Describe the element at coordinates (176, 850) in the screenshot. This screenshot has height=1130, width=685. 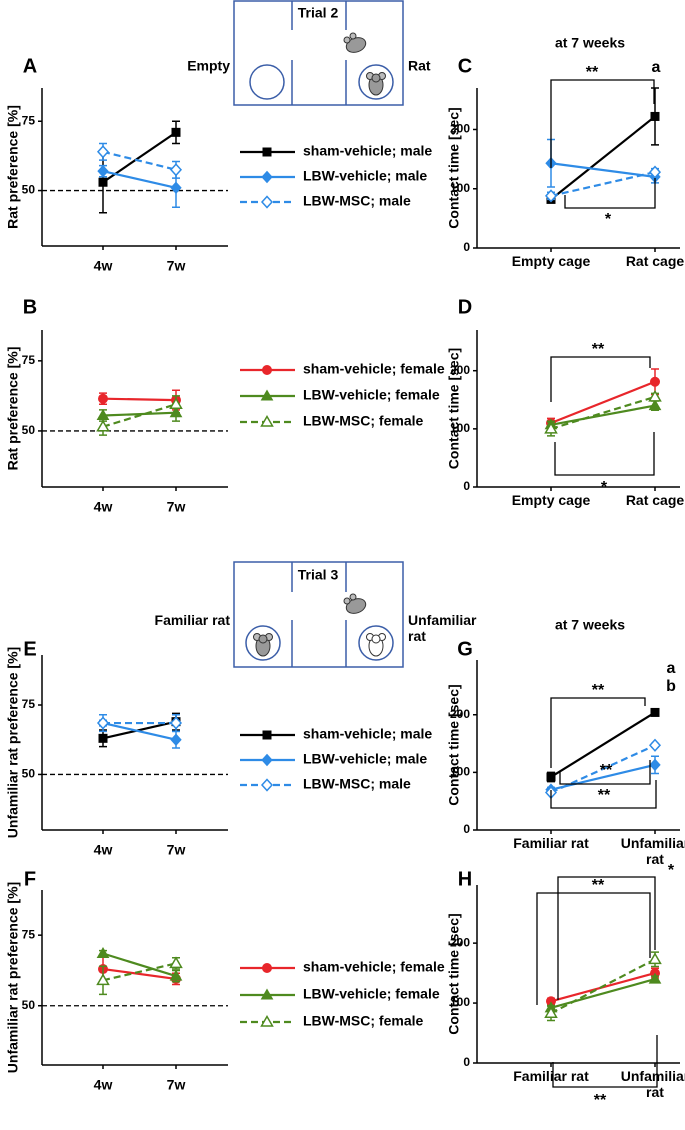
I see `x-tick-label: 7w` at that location.